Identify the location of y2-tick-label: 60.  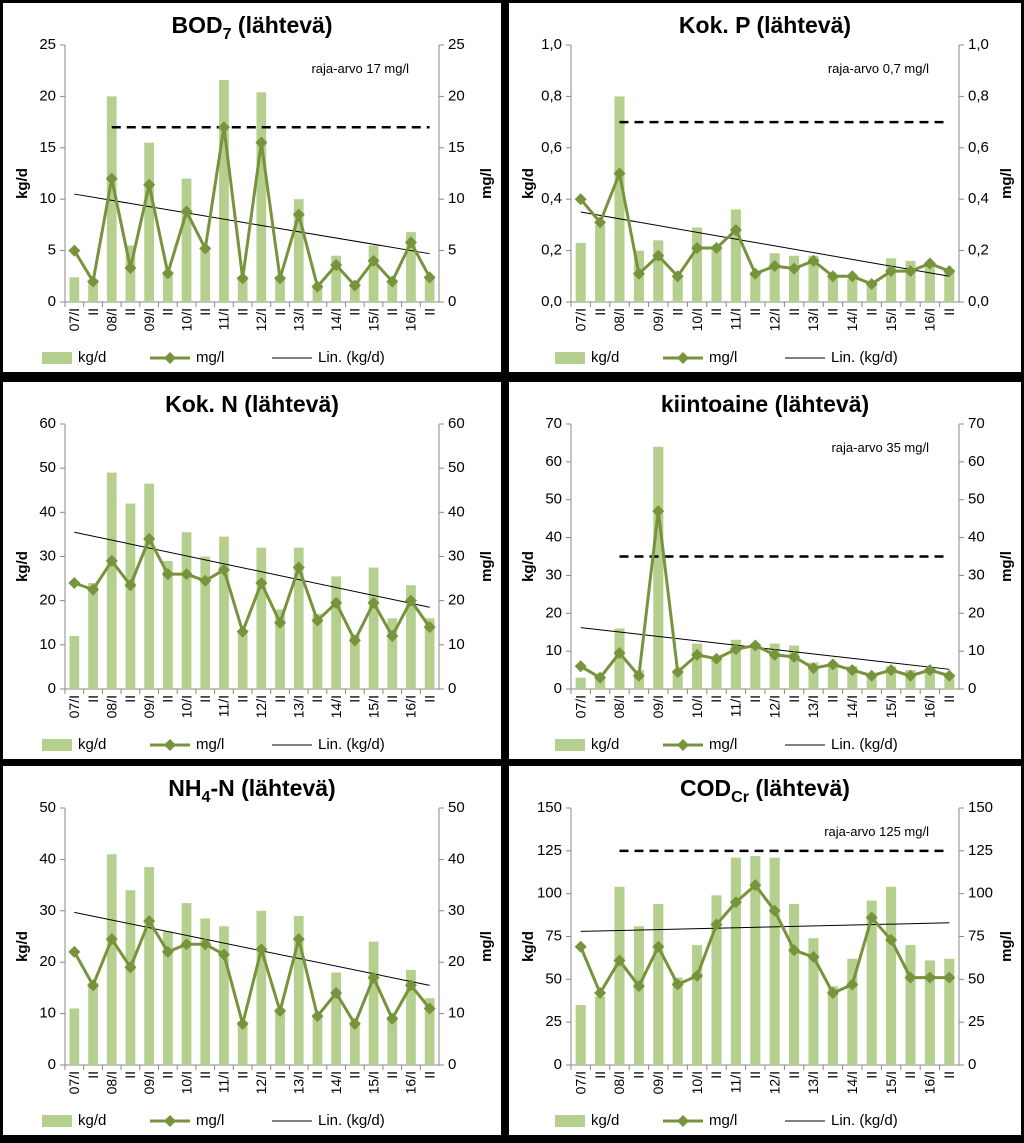
(976, 461).